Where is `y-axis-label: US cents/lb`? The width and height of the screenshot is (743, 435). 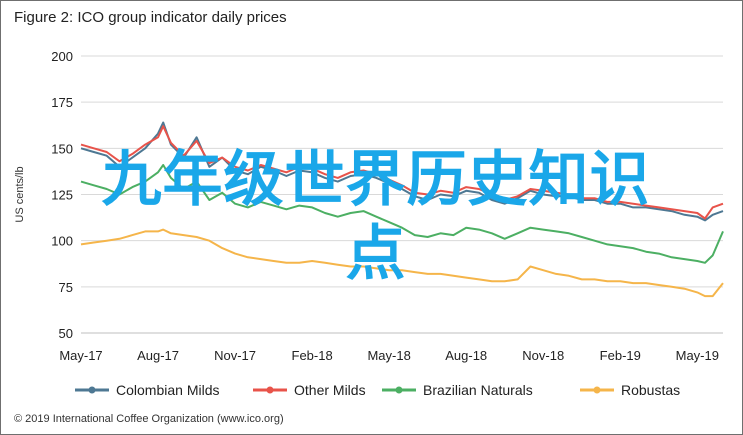
y-axis-label: US cents/lb is located at coordinates (20, 194).